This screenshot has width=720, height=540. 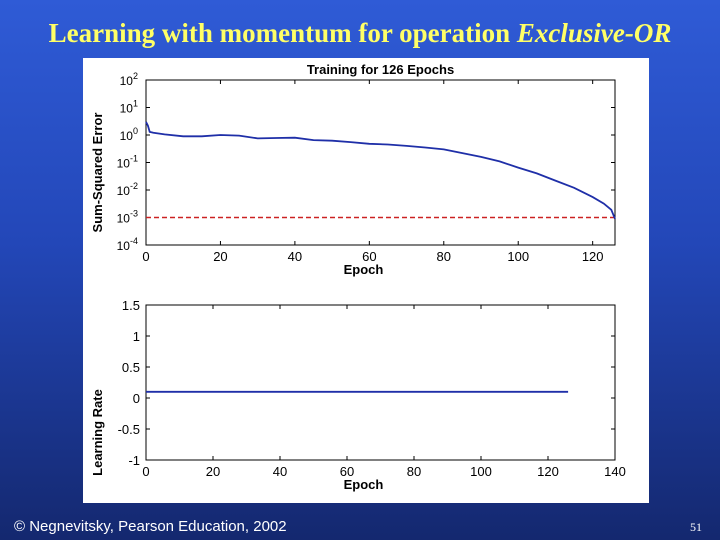 I want to click on y-tick-exponent: -3, so click(x=134, y=214).